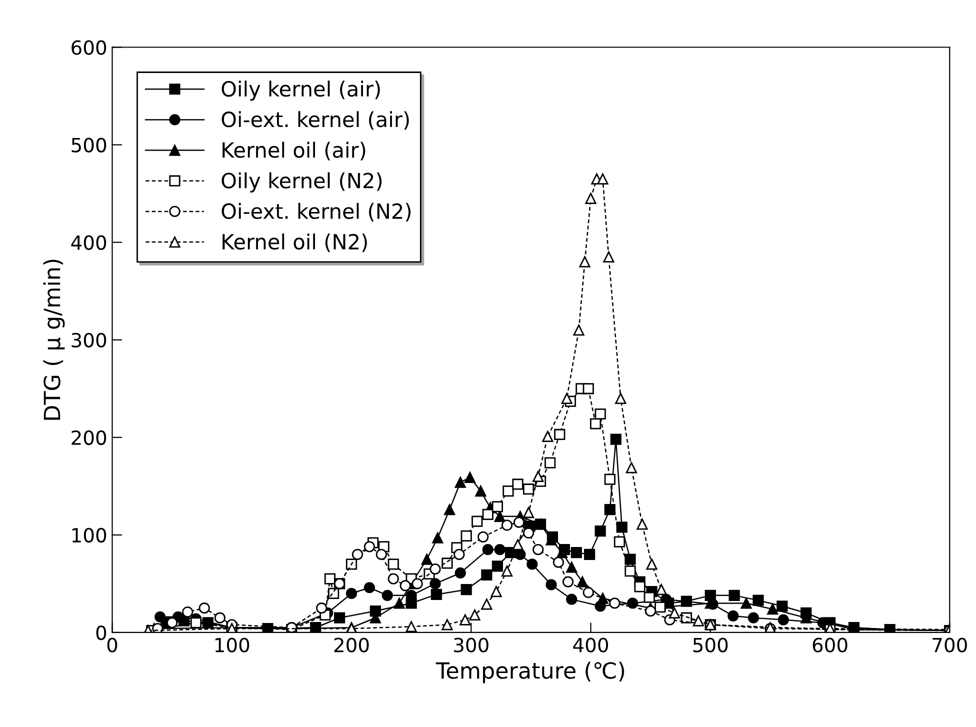  I want to click on legend-label: Oi-ext. kernel (air), so click(315, 120).